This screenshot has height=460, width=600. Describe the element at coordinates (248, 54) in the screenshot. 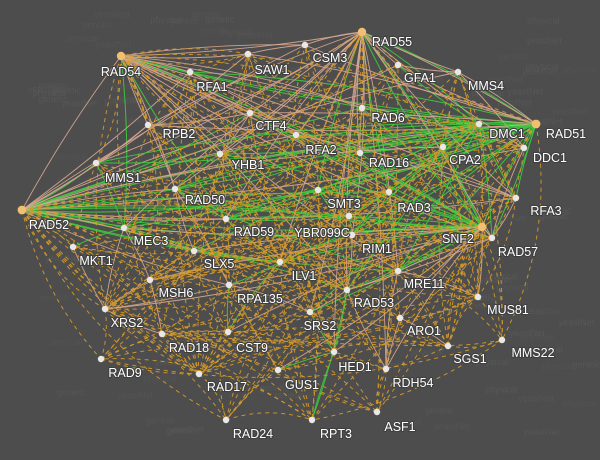

I see `graph-node-saw1` at that location.